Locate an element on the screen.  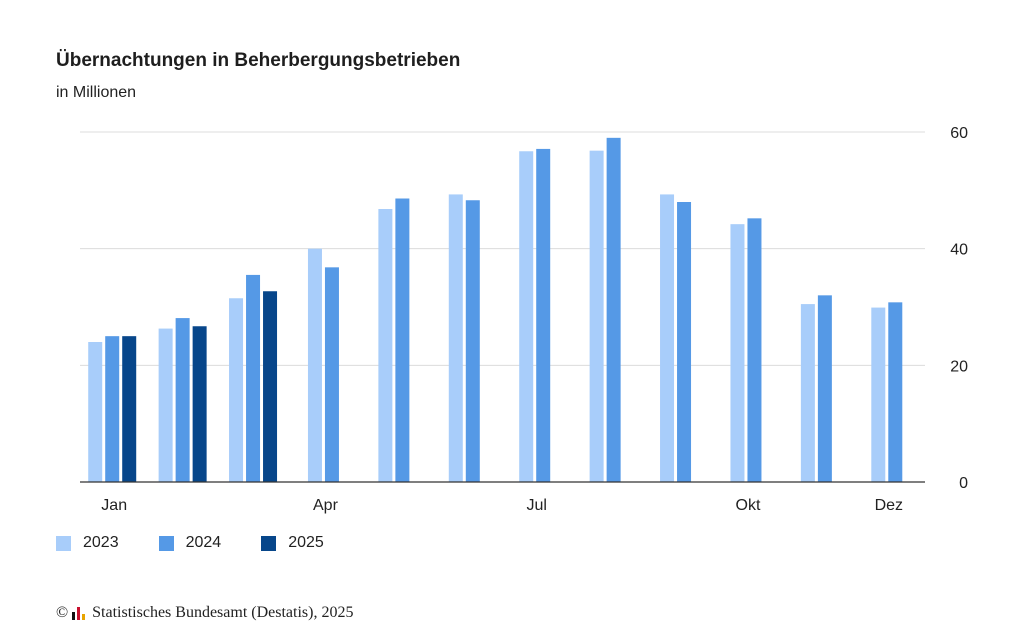
bar-2024-dez is located at coordinates (895, 392).